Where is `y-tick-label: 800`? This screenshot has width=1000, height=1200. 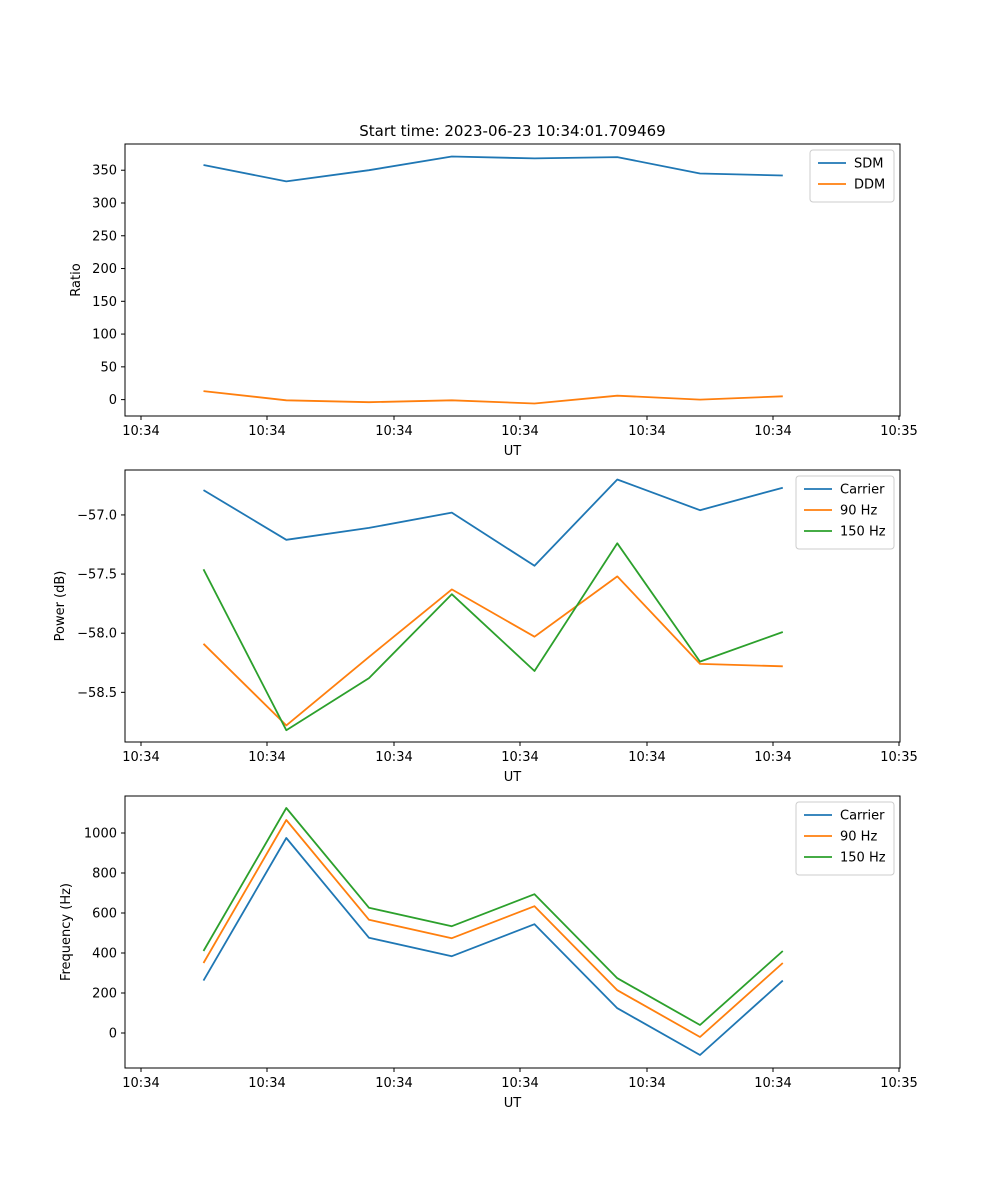
y-tick-label: 800 is located at coordinates (104, 874).